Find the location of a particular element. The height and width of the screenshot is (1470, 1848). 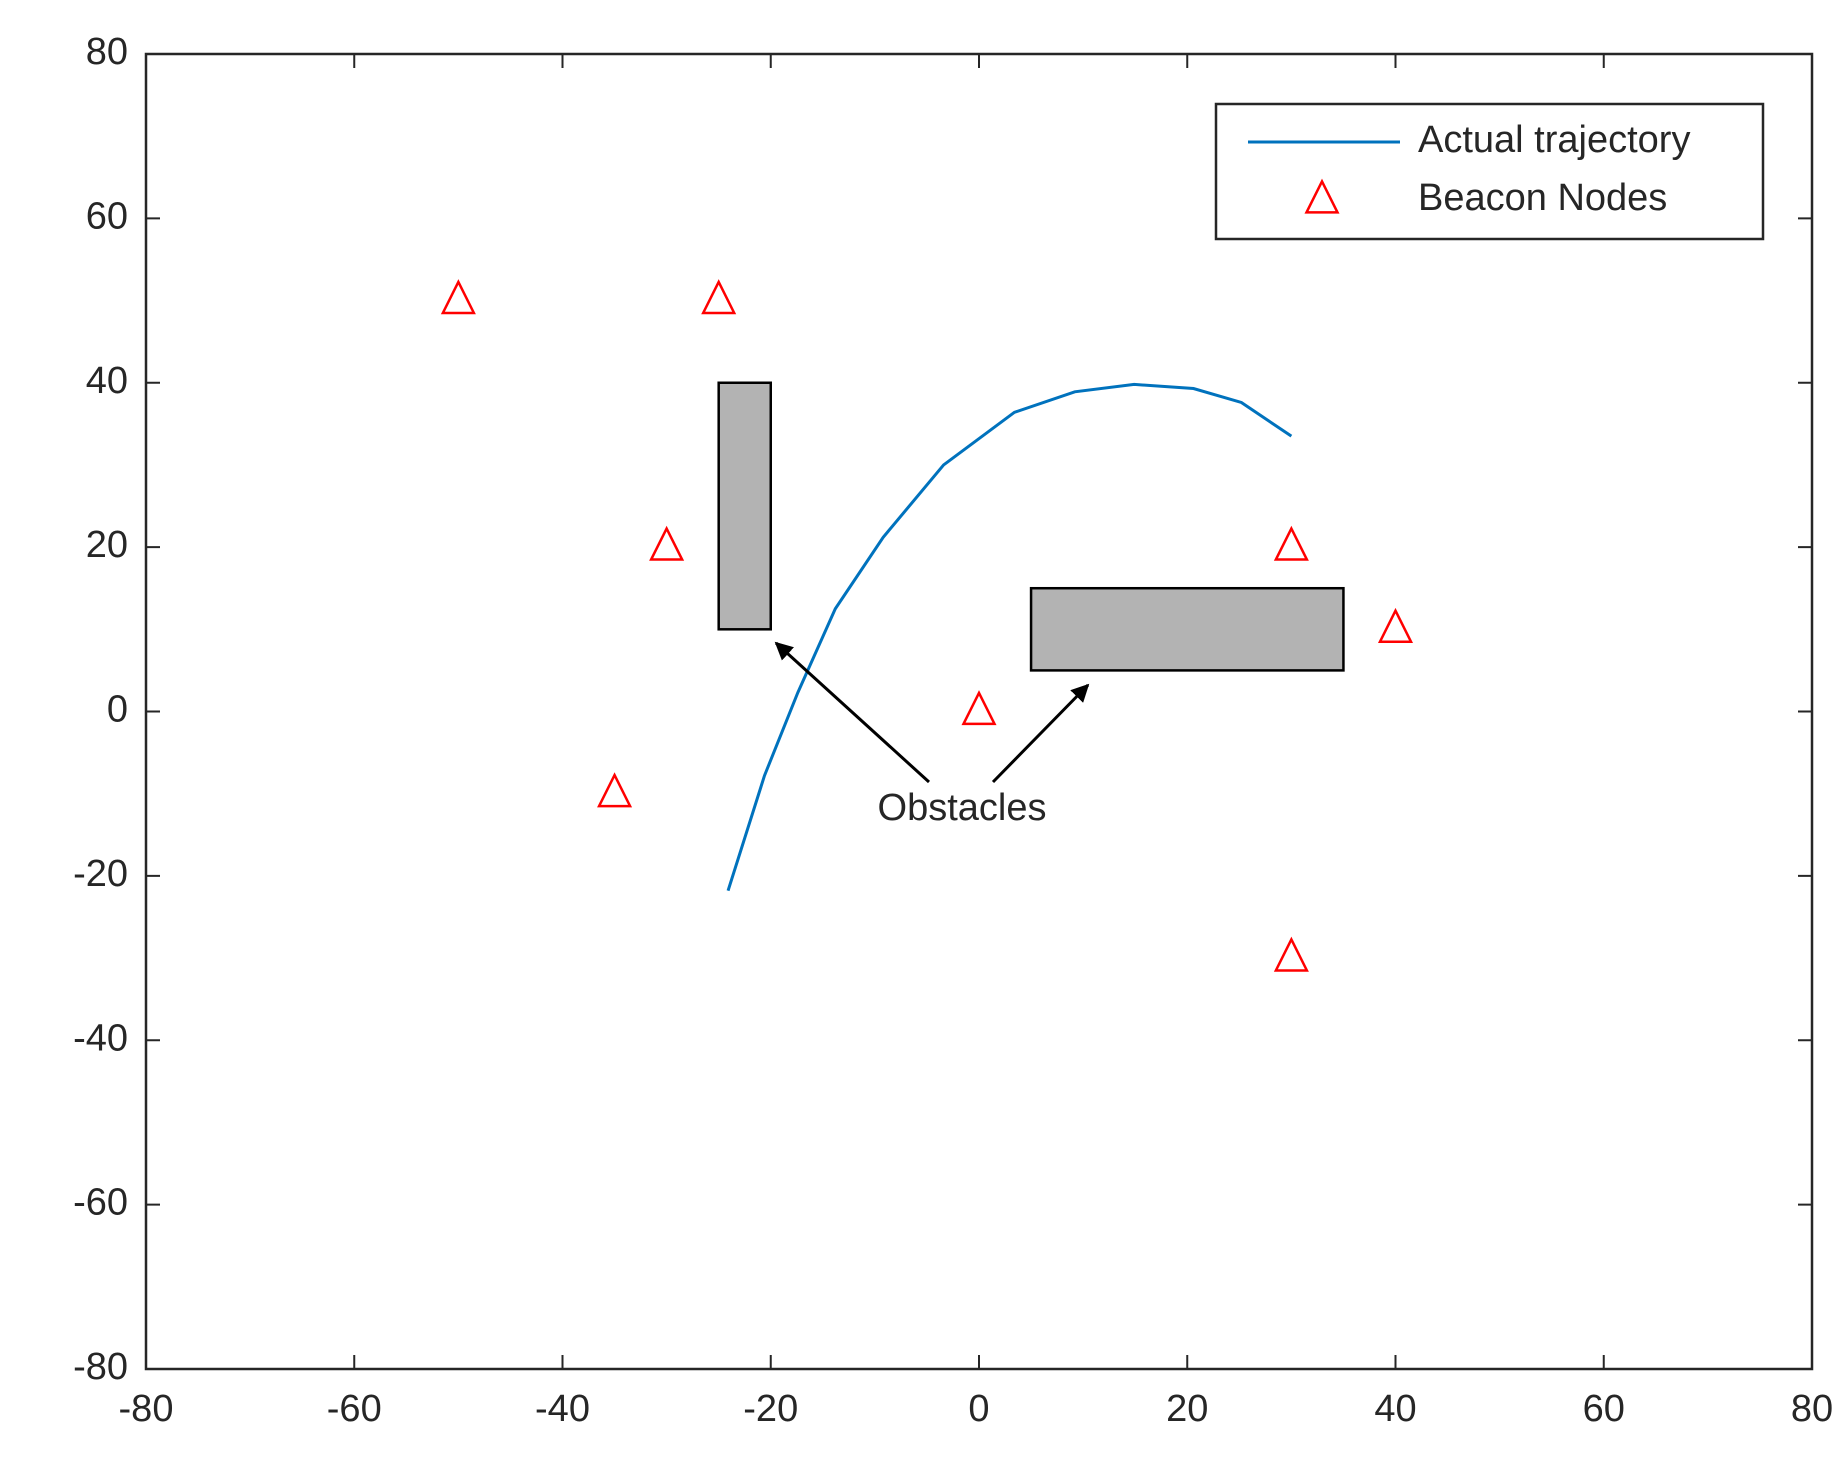

y-tick-label: 20 is located at coordinates (107, 545).